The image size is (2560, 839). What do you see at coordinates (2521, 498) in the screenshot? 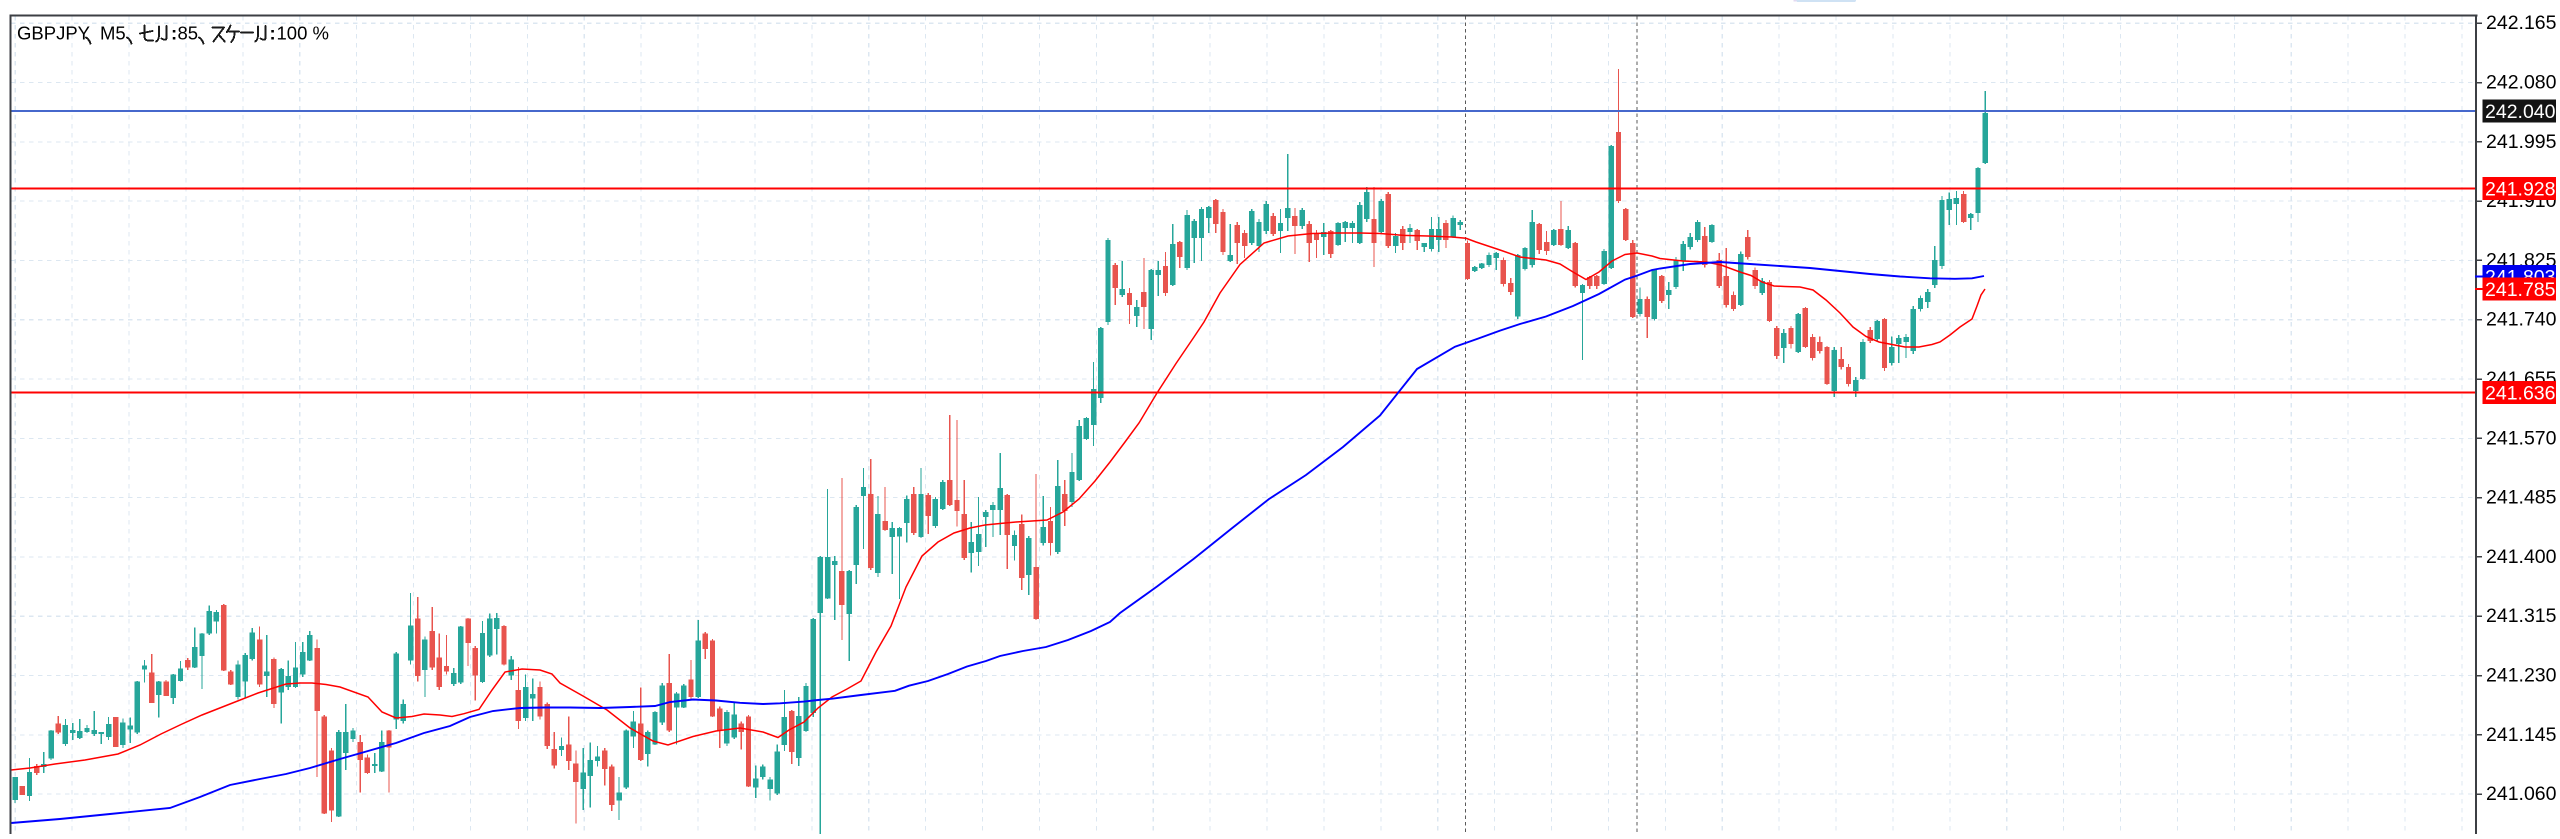
I see `svg-text: 241.485` at bounding box center [2521, 498].